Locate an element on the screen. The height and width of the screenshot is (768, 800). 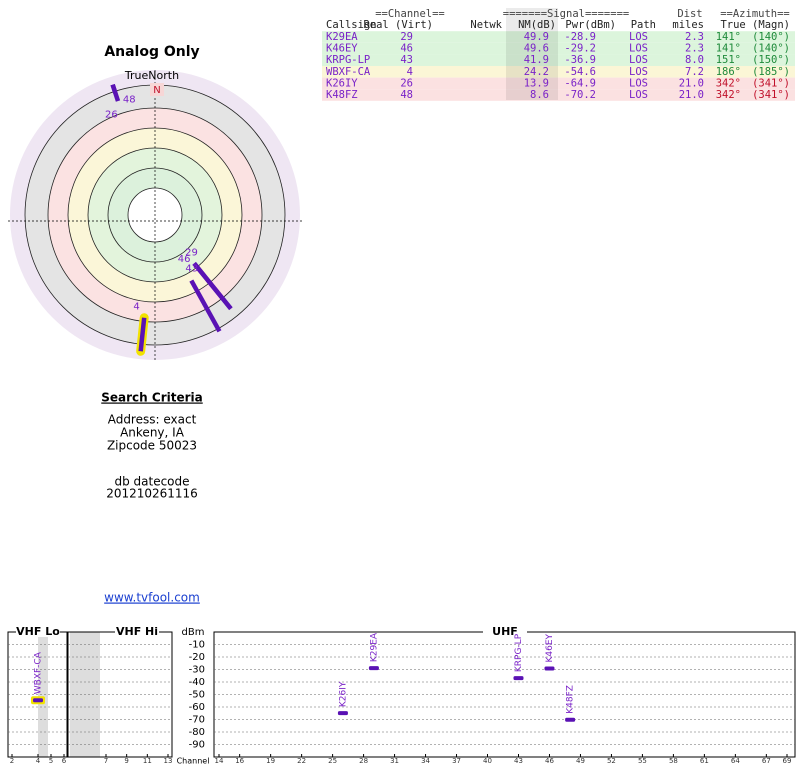
station-channel-label: 26 is located at coordinates (111, 114).